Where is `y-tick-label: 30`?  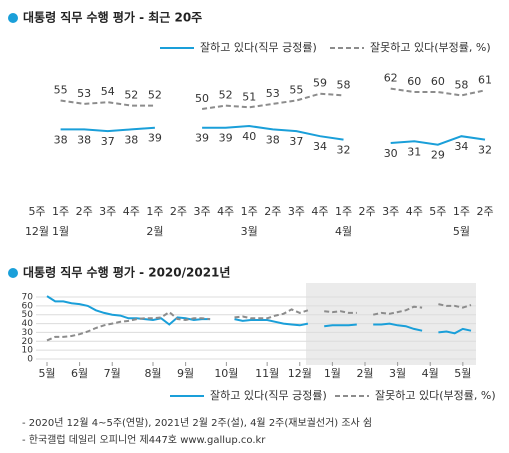 y-tick-label: 30 is located at coordinates (28, 333).